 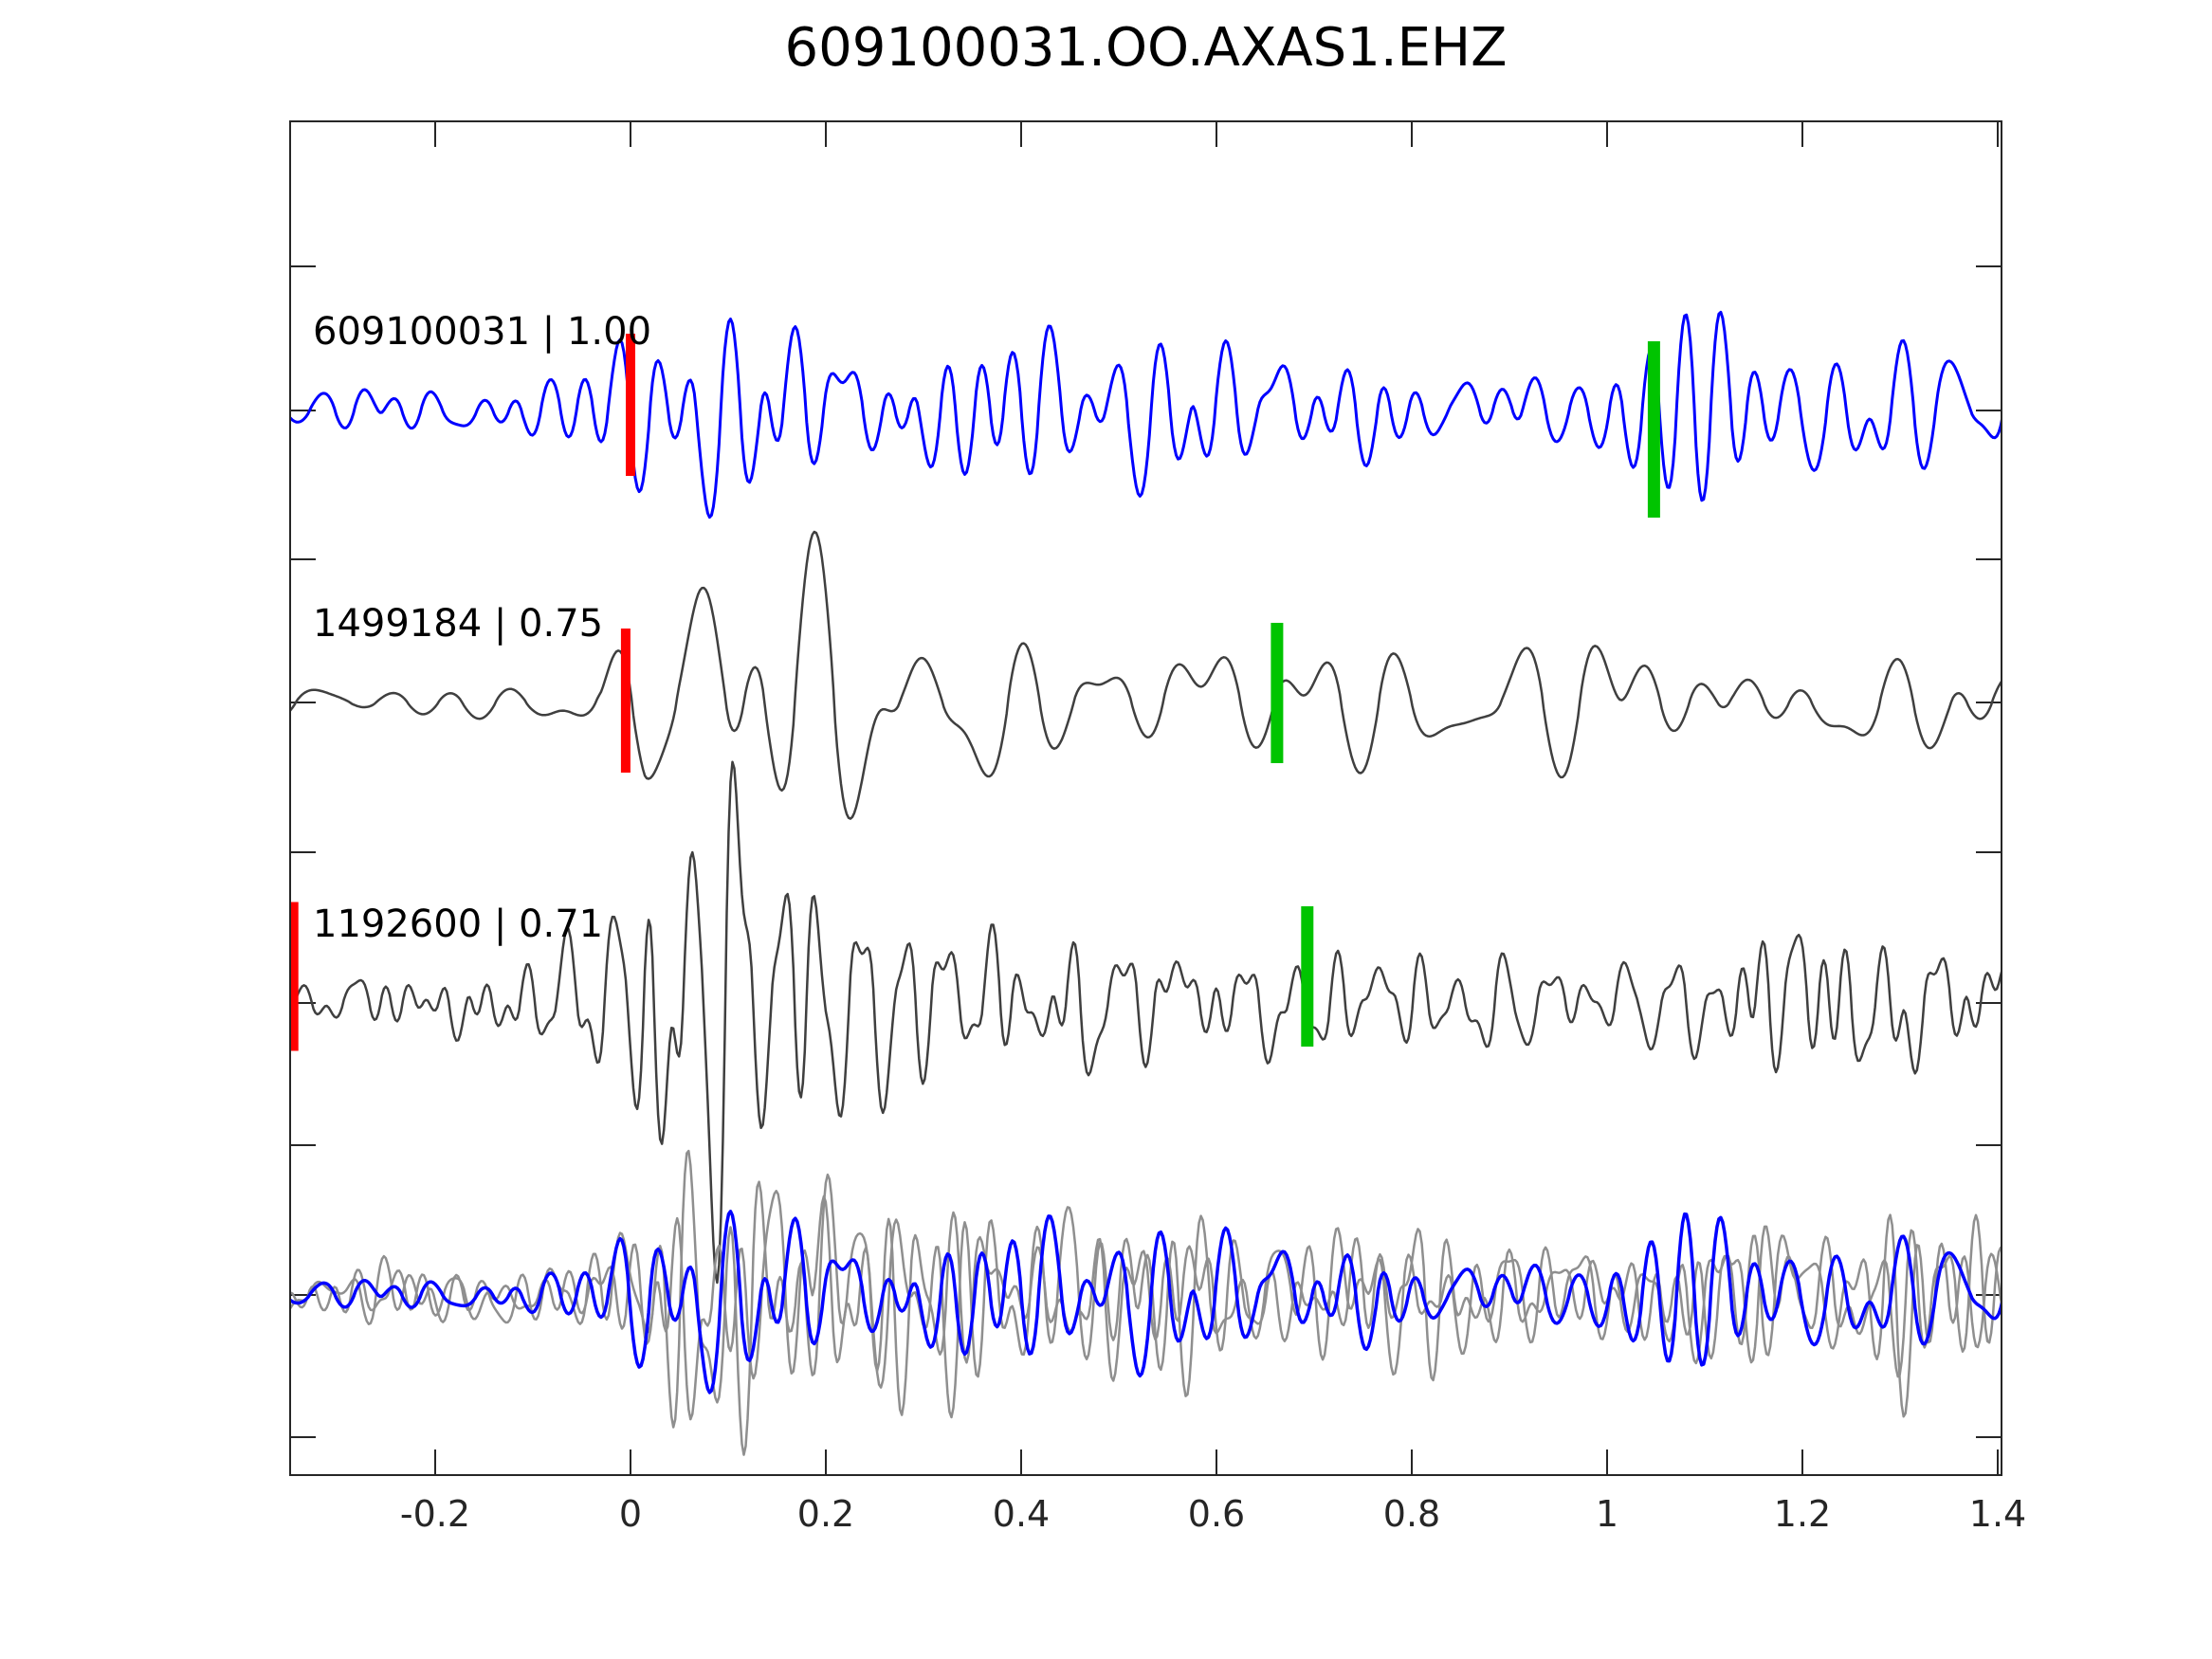 I want to click on x-tick-label: 0.2, so click(x=825, y=1514).